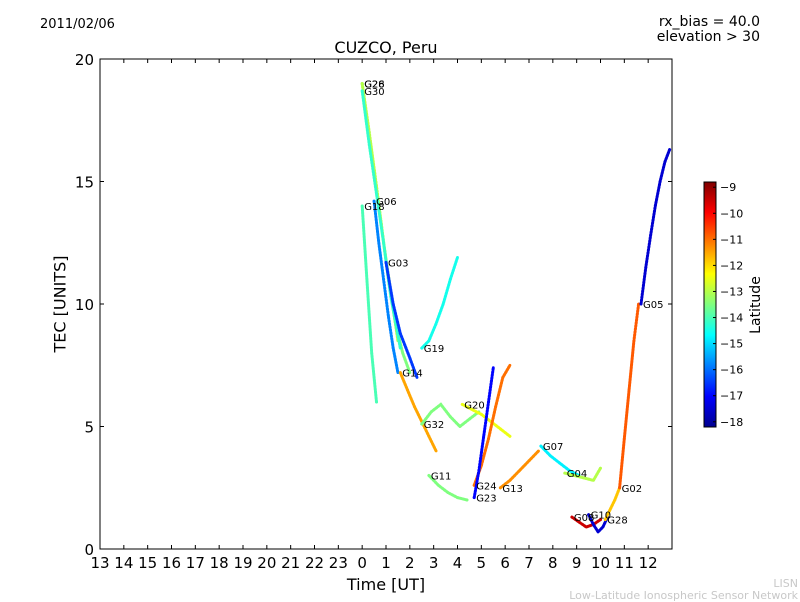  What do you see at coordinates (731, 370) in the screenshot?
I see `colorbar-tick-label: −16` at bounding box center [731, 370].